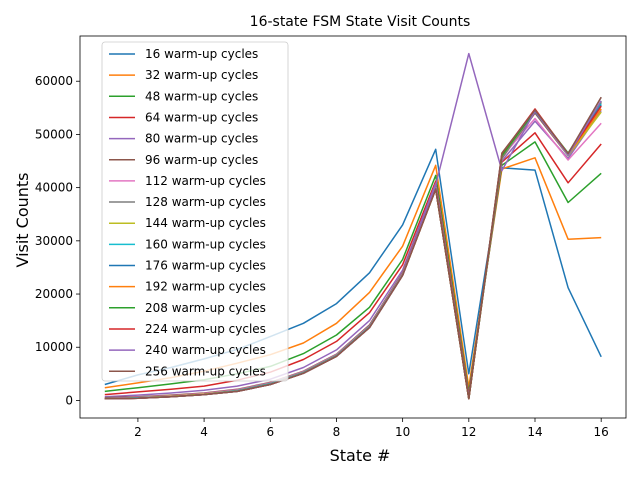  I want to click on legend-entry: 240 warm-up cycles, so click(205, 350).